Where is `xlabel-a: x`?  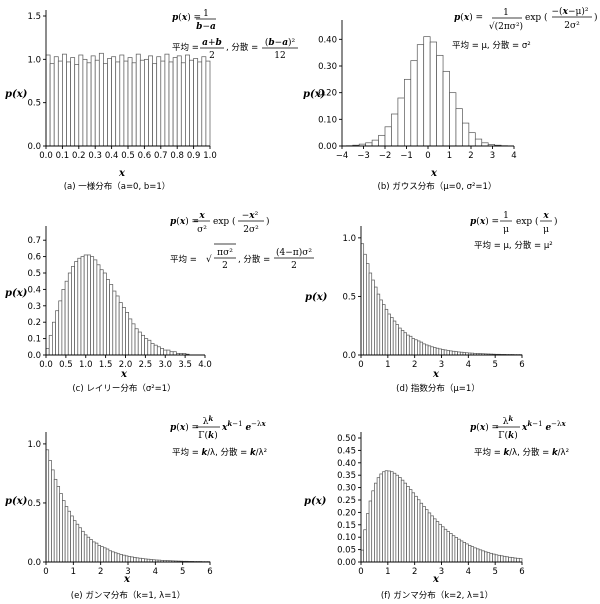
xlabel-a: x is located at coordinates (122, 173).